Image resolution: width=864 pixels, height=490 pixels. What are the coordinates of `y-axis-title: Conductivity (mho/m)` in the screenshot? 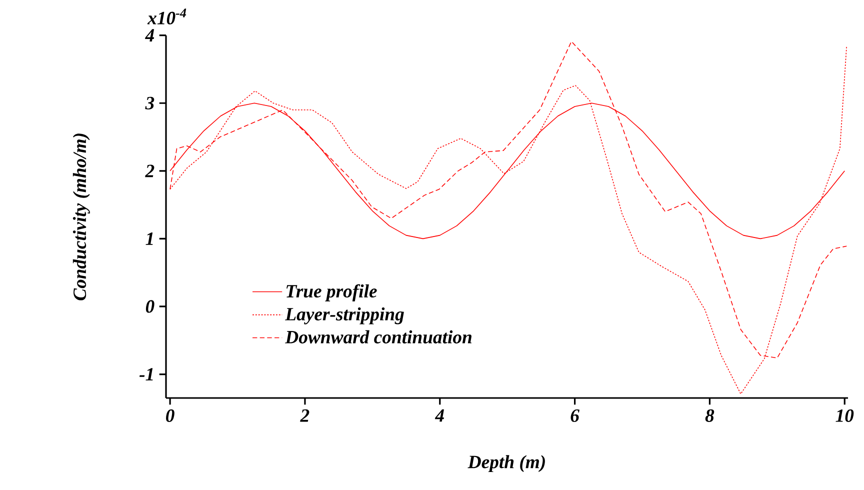 It's located at (81, 217).